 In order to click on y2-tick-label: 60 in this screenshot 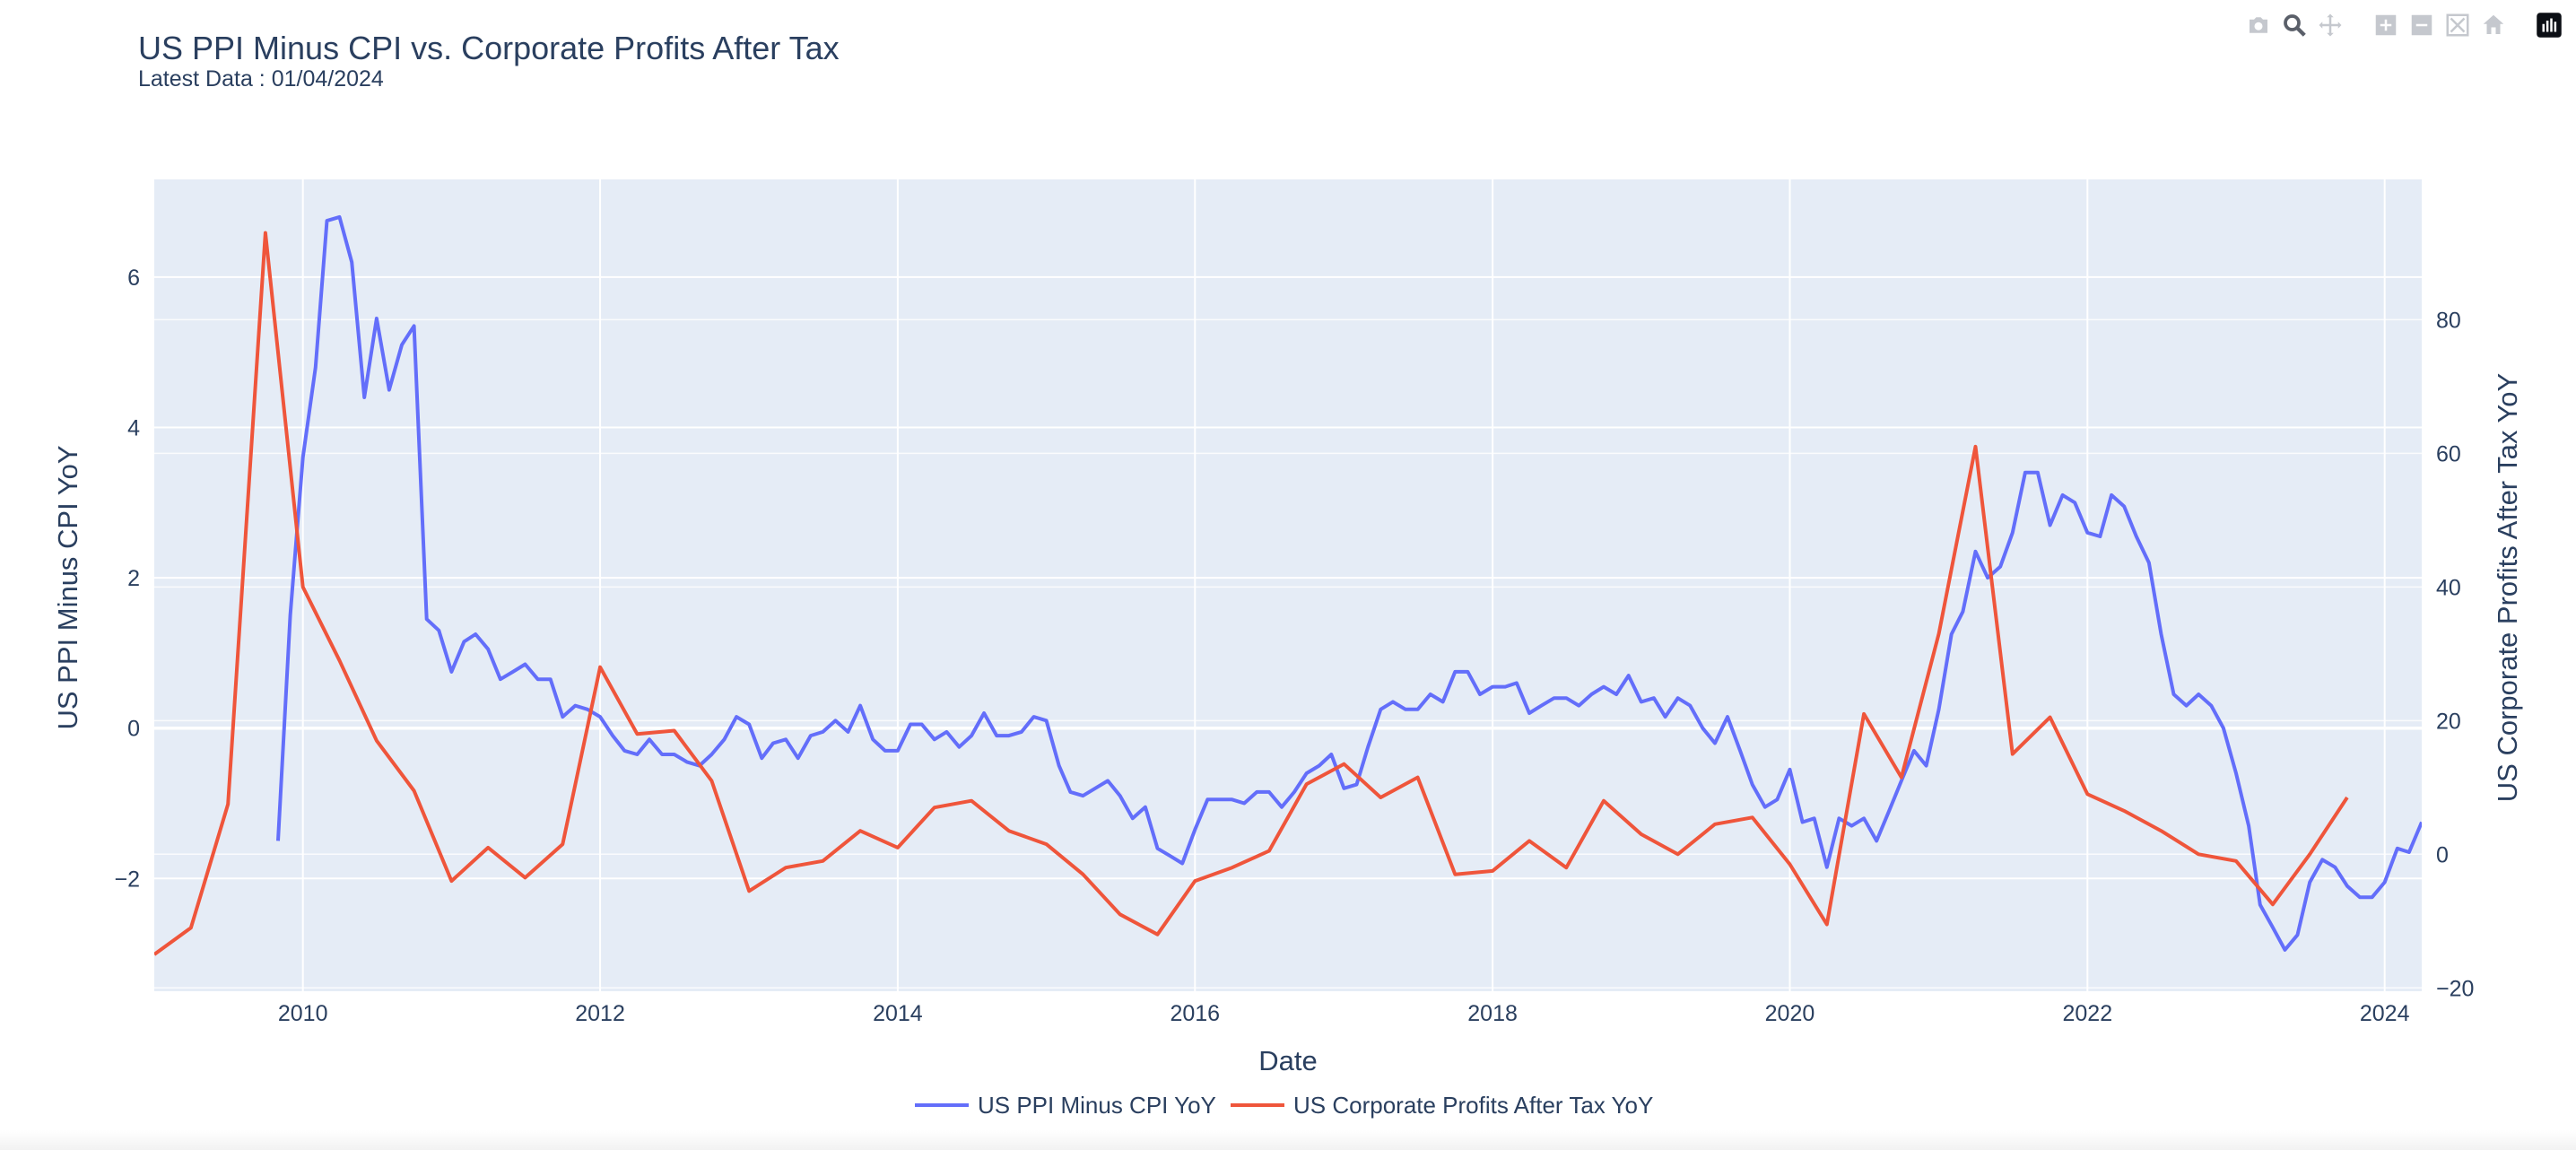, I will do `click(2448, 453)`.